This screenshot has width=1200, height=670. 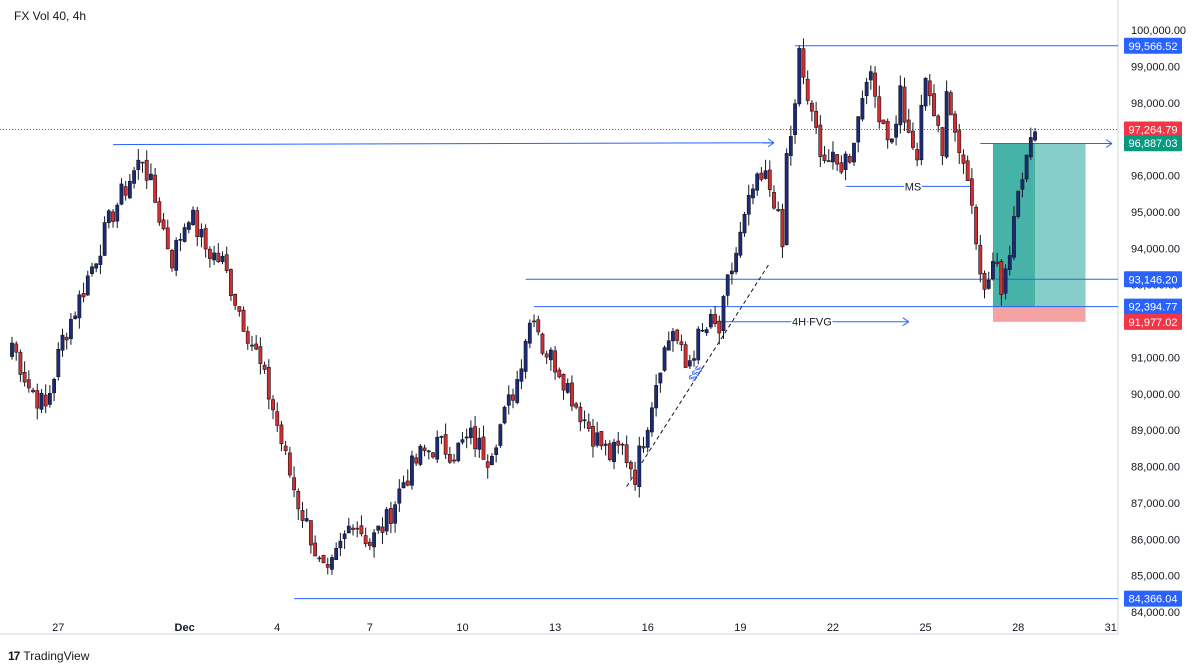 What do you see at coordinates (48, 656) in the screenshot?
I see `tradingview-brand: 17 TradingView` at bounding box center [48, 656].